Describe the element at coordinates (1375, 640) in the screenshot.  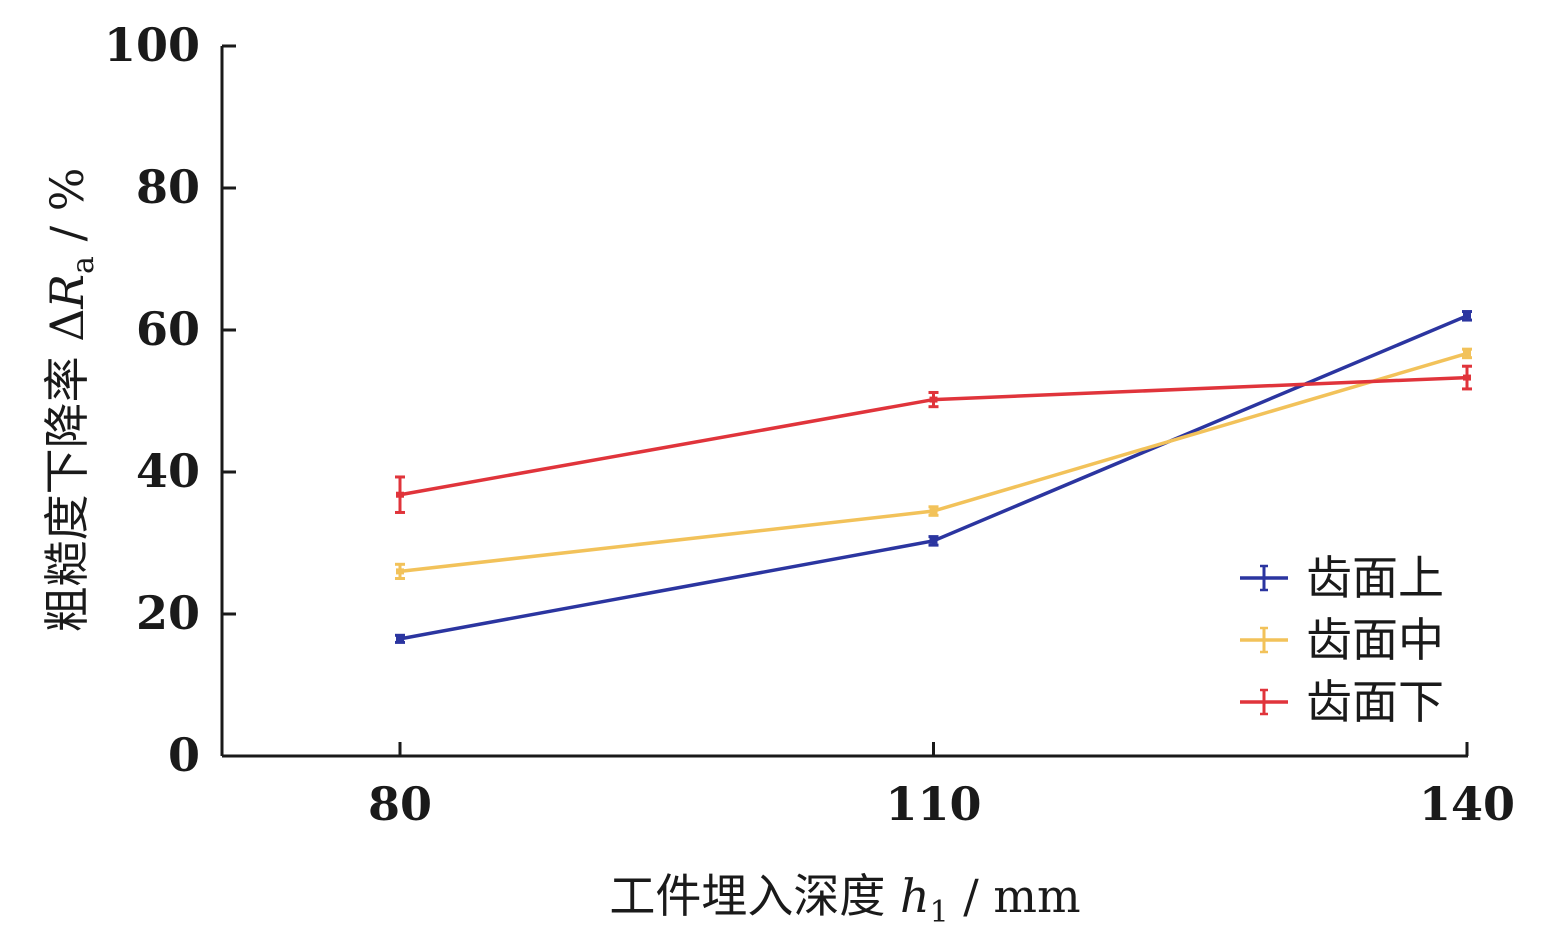
I see `legend-label: 齿面中` at that location.